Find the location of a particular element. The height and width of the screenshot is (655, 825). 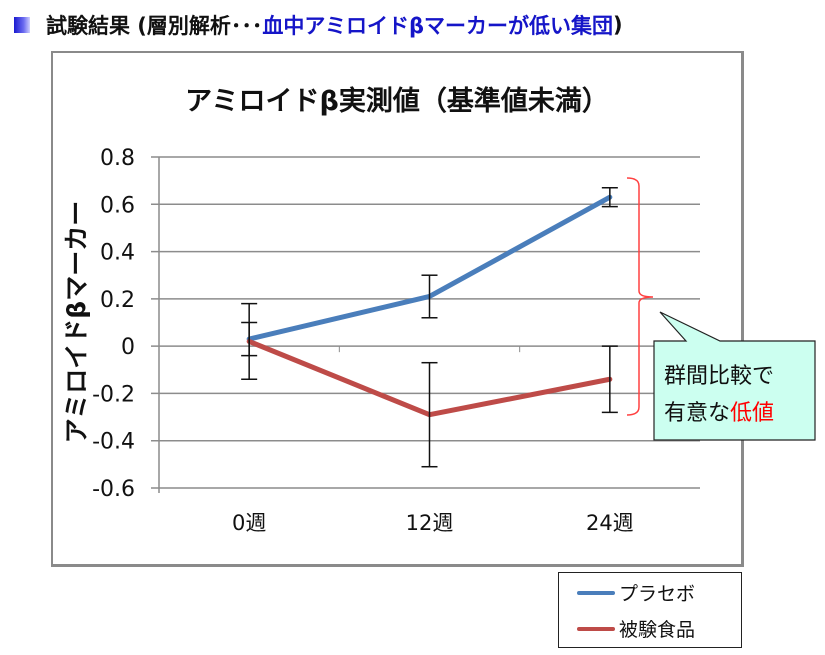

x-tick-label: 0週 is located at coordinates (249, 523).